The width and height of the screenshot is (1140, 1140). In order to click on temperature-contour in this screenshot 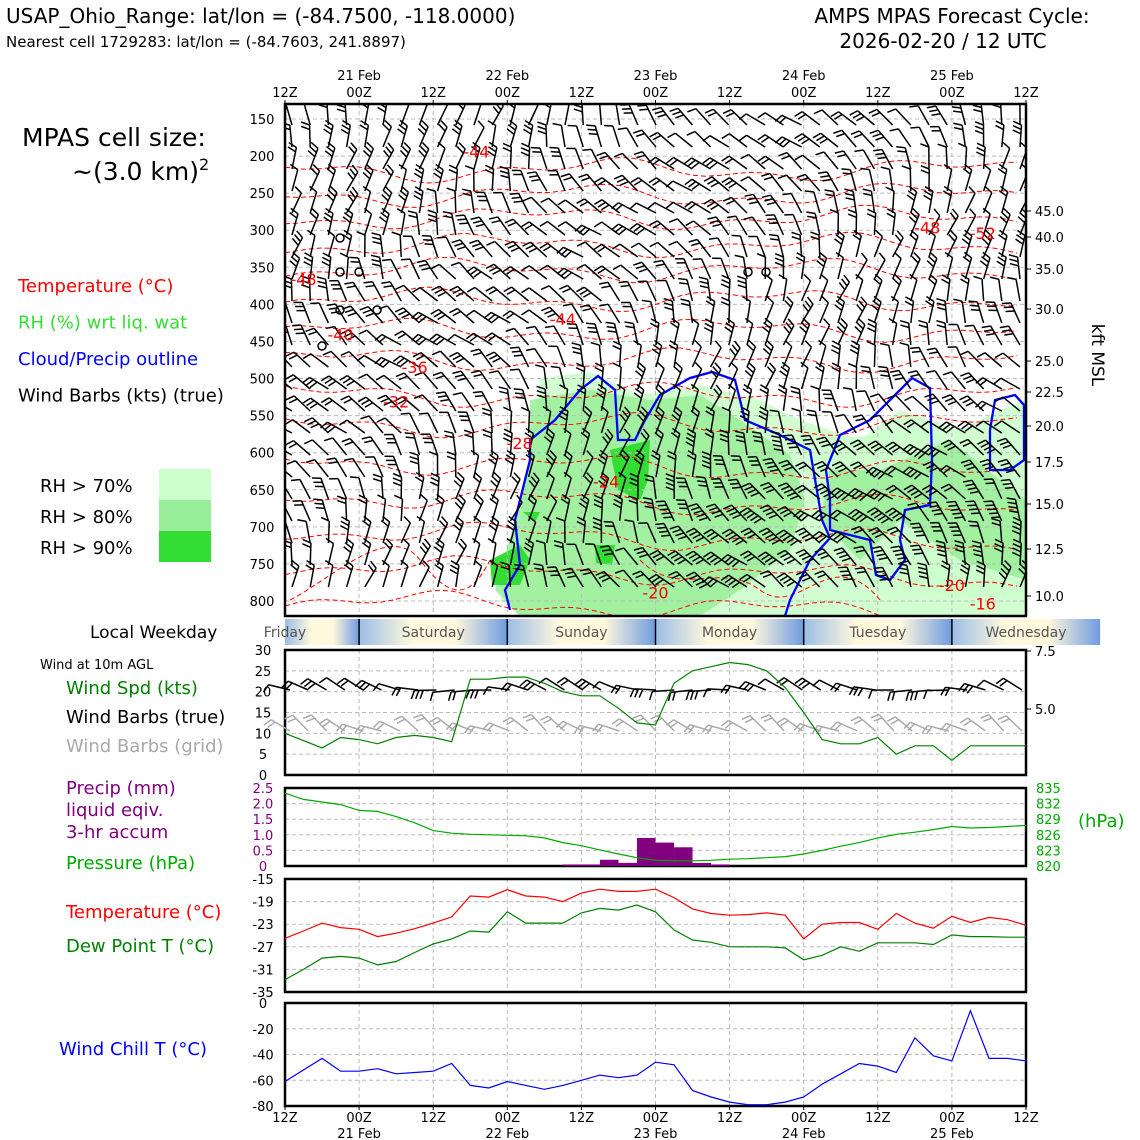, I will do `click(651, 270)`.